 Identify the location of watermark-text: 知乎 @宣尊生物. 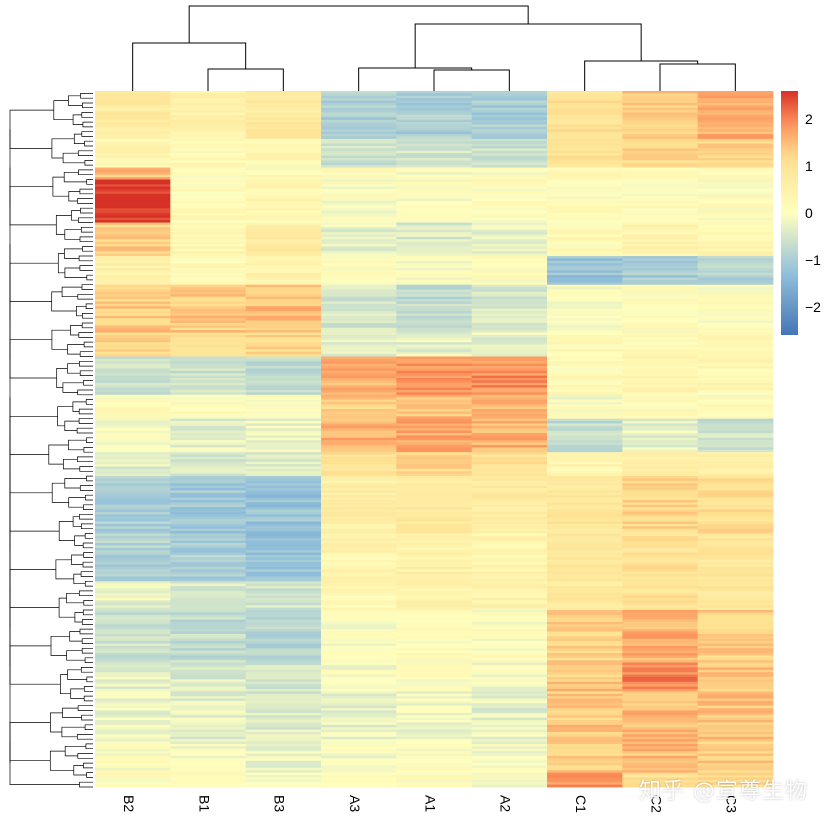
(723, 791).